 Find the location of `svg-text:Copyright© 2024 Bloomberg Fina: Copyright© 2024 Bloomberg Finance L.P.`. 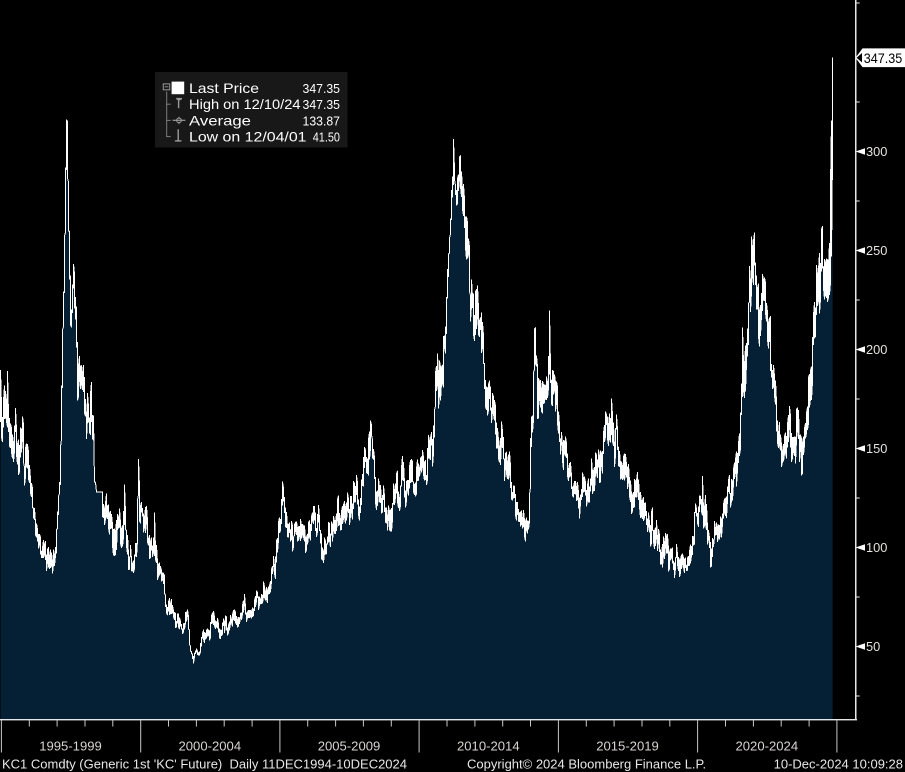

svg-text:Copyright© 2024 Bloomberg Fina: Copyright© 2024 Bloomberg Finance L.P. is located at coordinates (586, 764).